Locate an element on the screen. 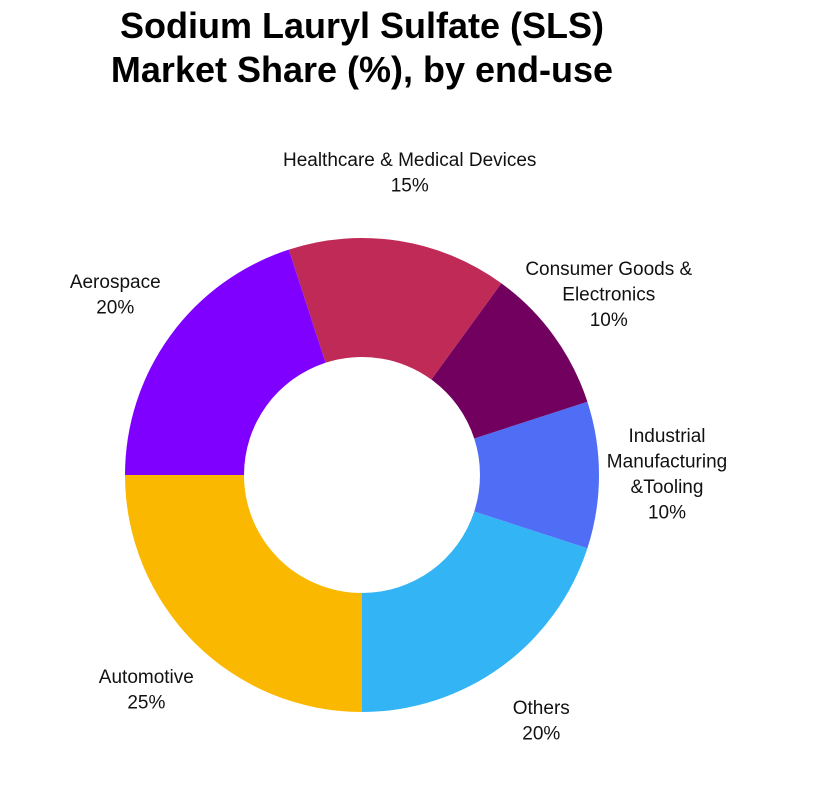  value-label: 25% is located at coordinates (146, 702).